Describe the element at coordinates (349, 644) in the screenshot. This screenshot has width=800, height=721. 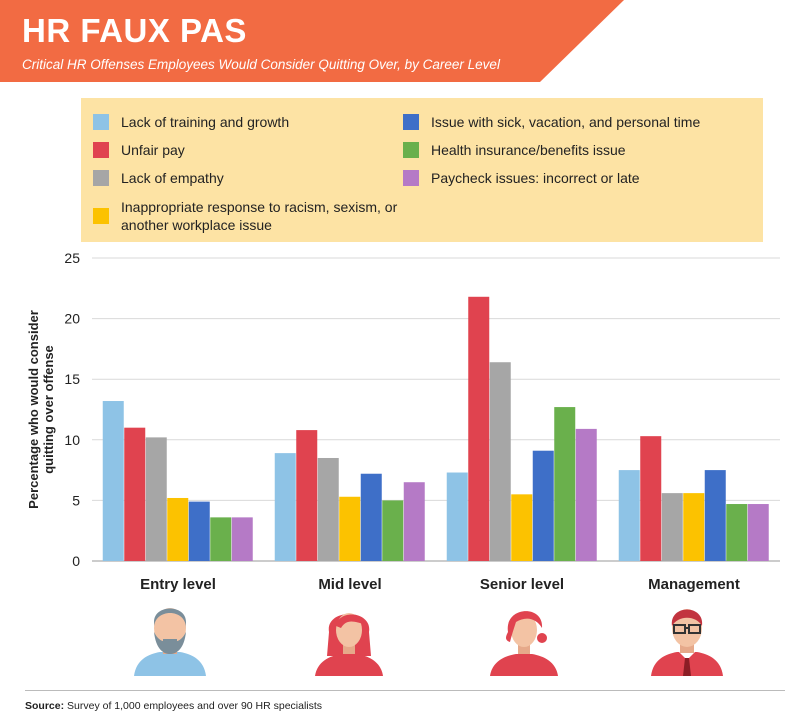
I see `woman-long-hair-icon` at that location.